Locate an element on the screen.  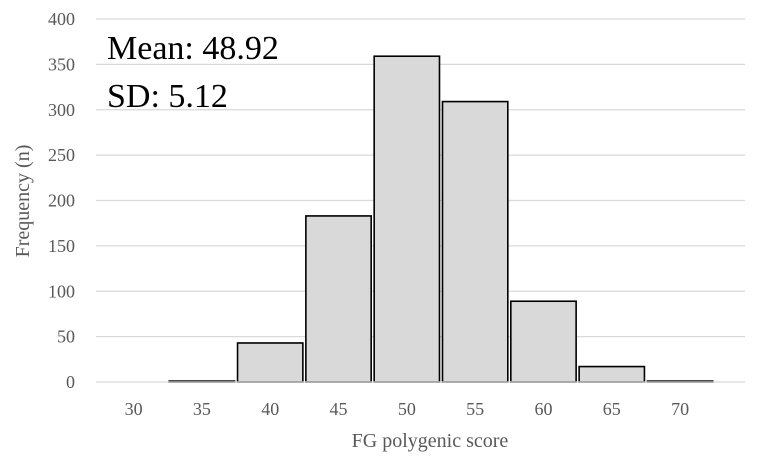
x-tick-label: 35 is located at coordinates (202, 409).